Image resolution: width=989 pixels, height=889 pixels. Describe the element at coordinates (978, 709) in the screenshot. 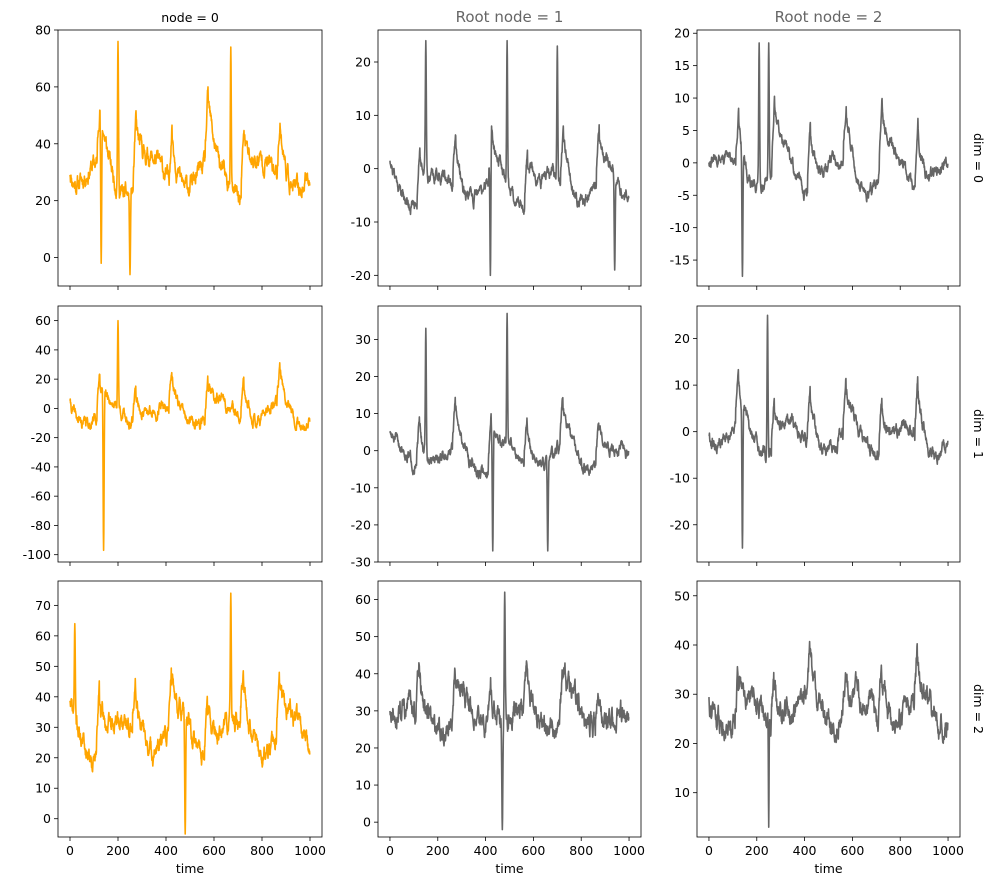

I see `row-label: dim = 2` at that location.